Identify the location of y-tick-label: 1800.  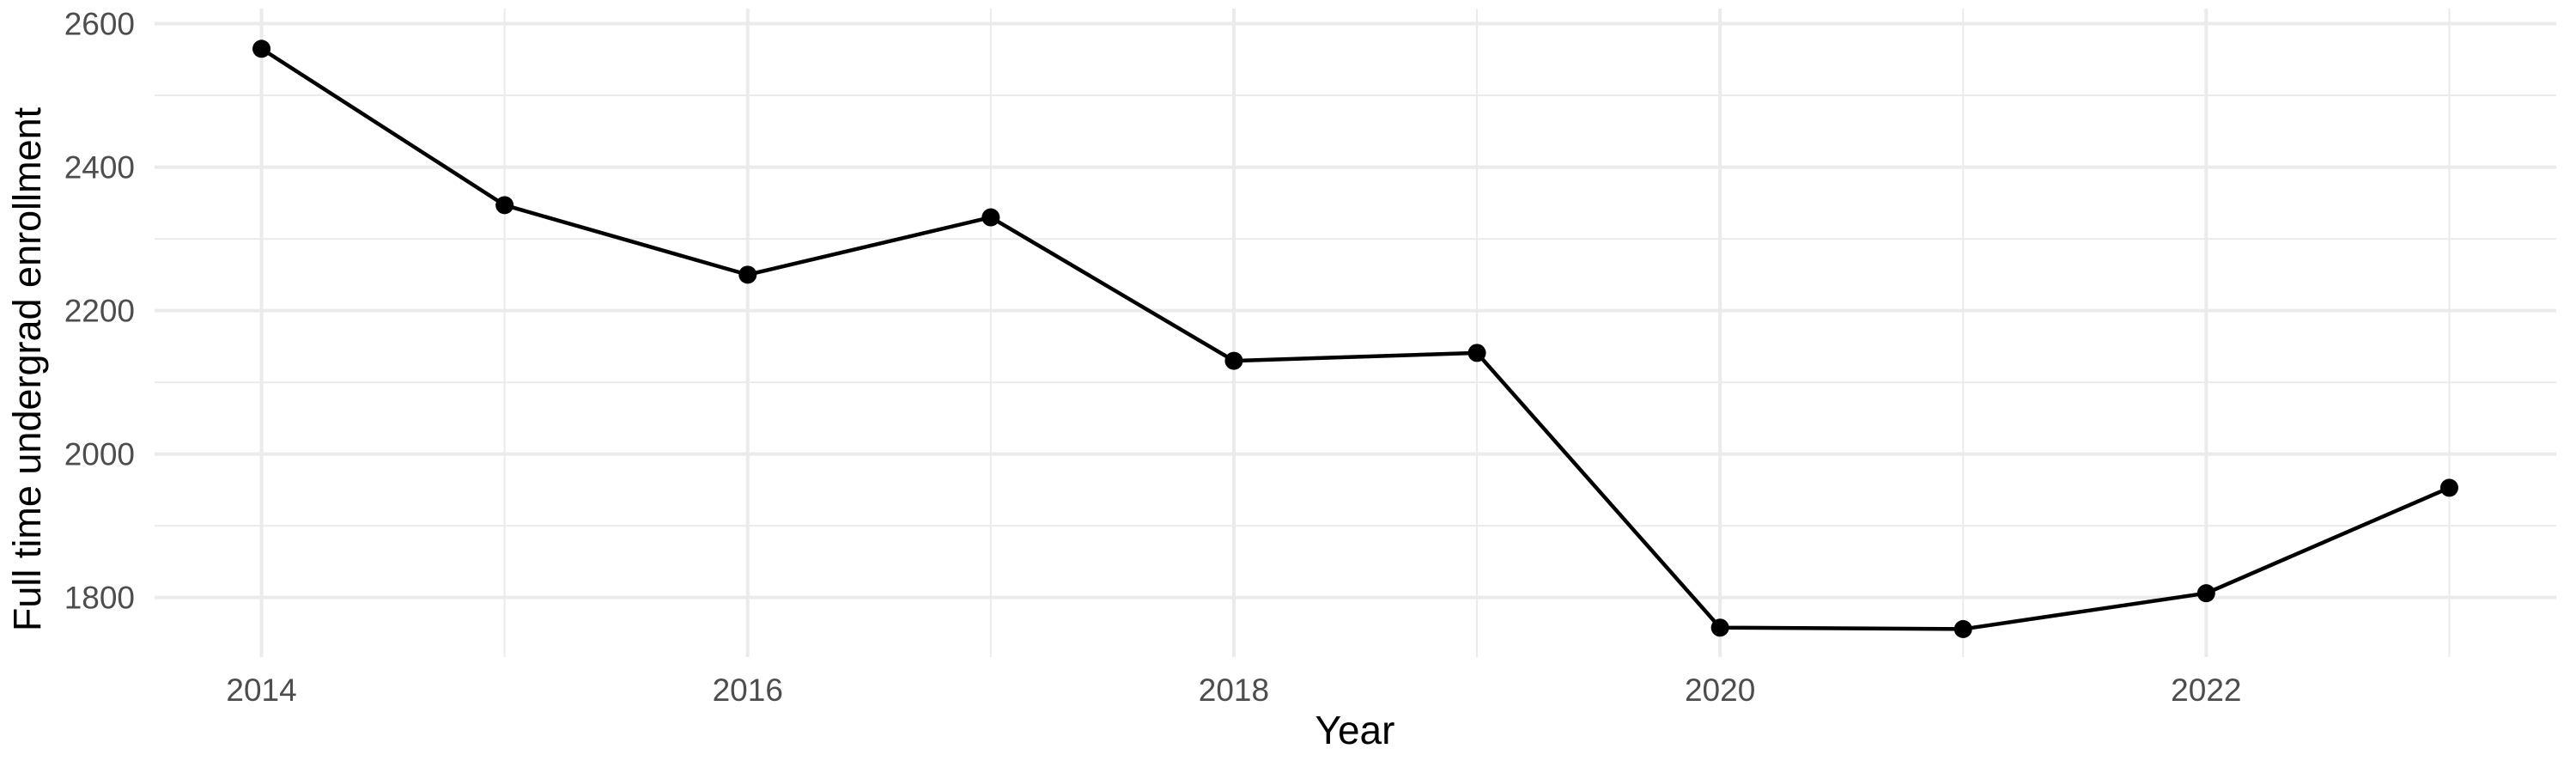
(99, 598).